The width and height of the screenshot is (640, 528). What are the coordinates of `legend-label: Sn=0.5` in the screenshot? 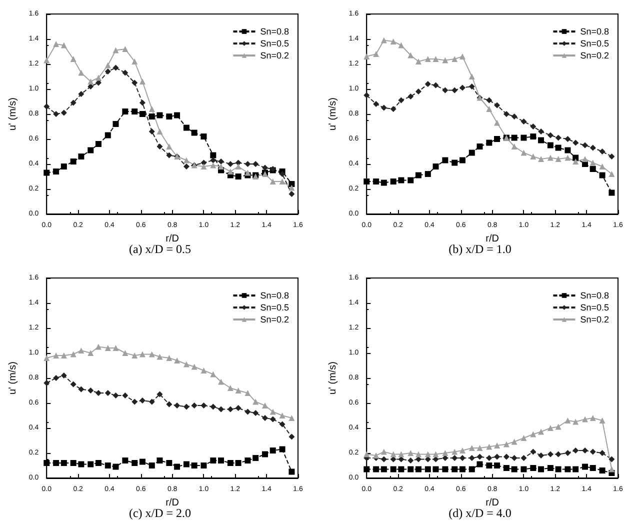 It's located at (275, 307).